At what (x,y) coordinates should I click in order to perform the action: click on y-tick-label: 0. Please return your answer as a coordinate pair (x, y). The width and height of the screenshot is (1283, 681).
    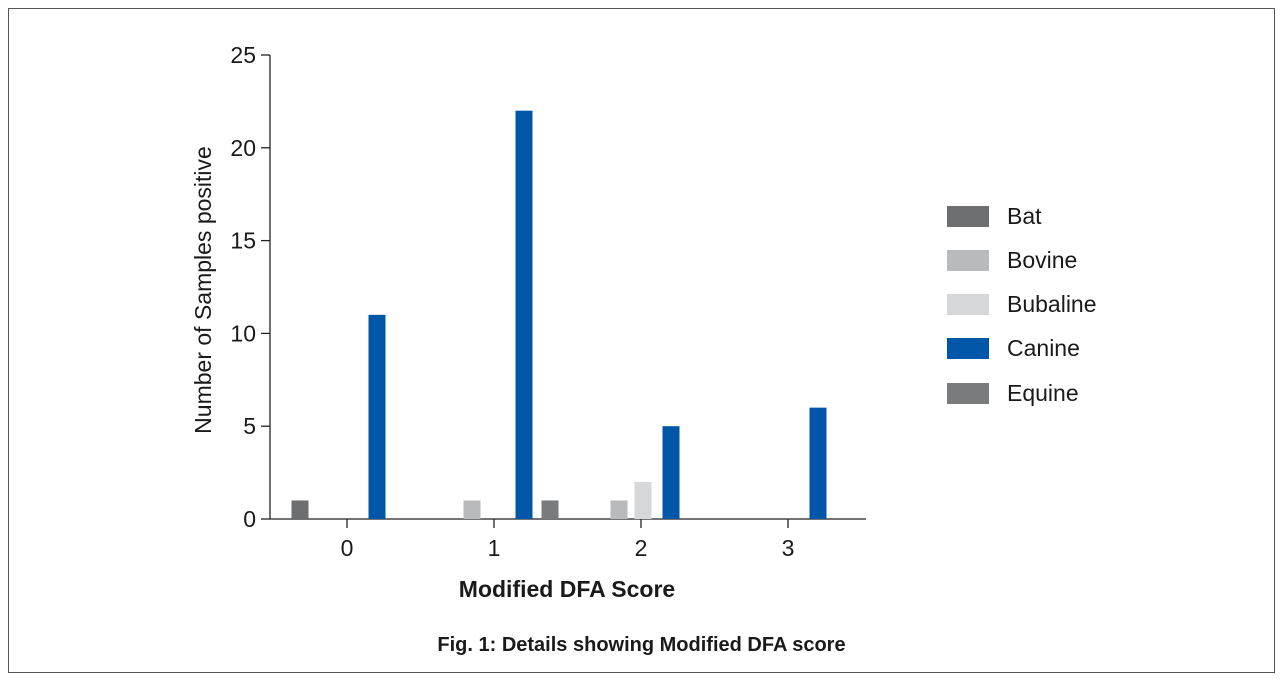
    Looking at the image, I should click on (249, 519).